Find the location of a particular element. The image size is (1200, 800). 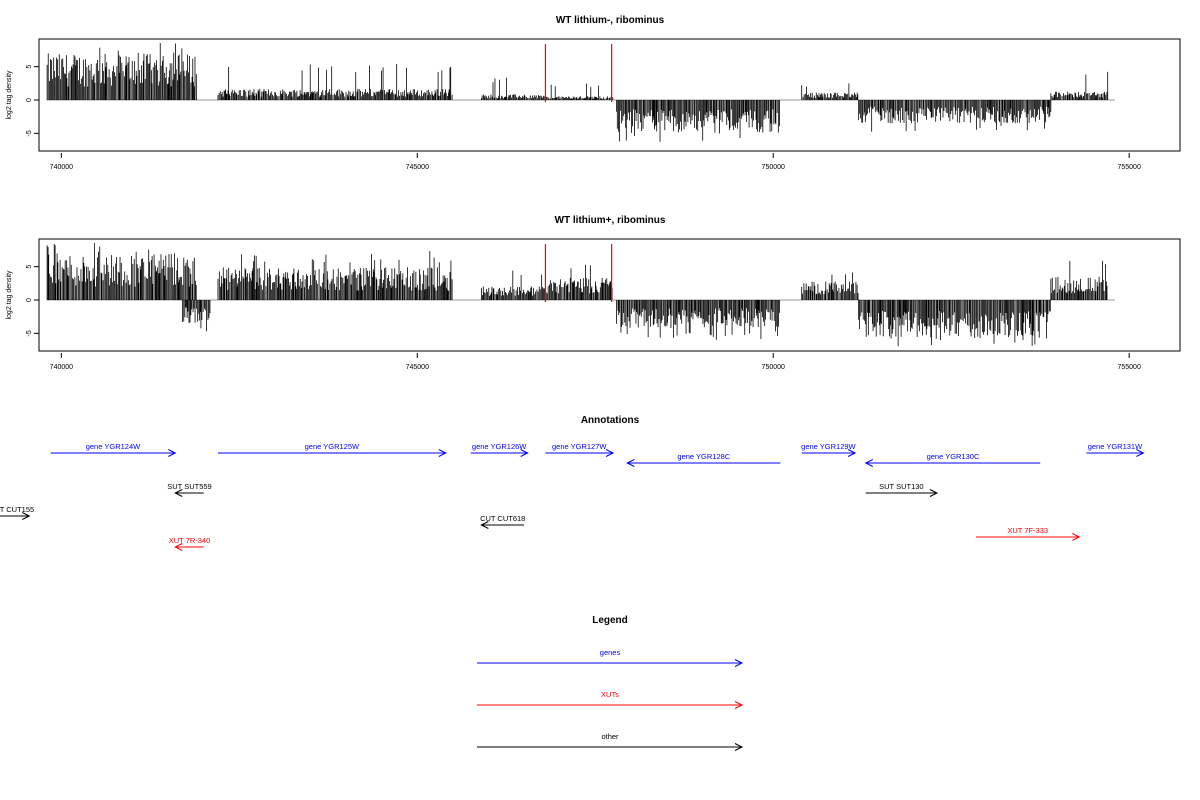

annotations-title: Annotations is located at coordinates (610, 420).